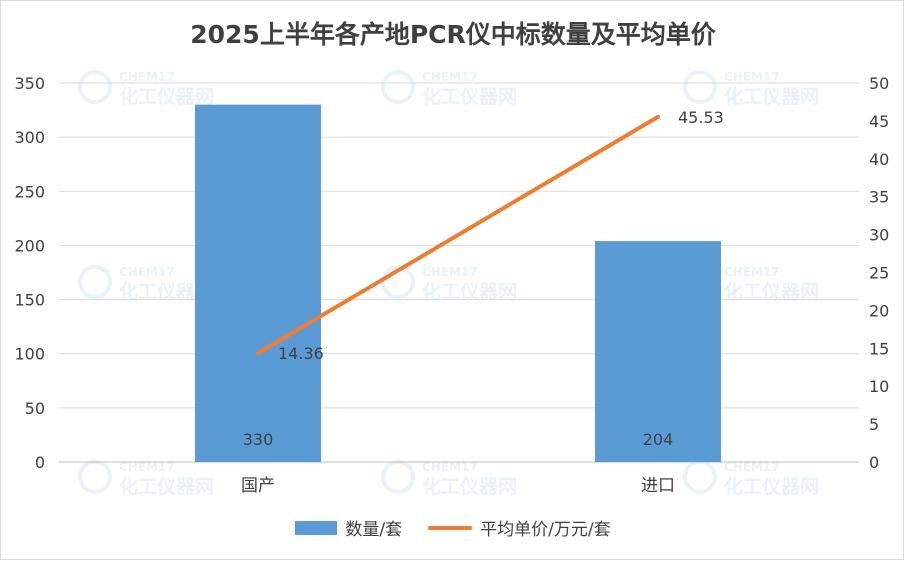 Image resolution: width=904 pixels, height=561 pixels. What do you see at coordinates (879, 197) in the screenshot?
I see `y-right-tick-label: 35` at bounding box center [879, 197].